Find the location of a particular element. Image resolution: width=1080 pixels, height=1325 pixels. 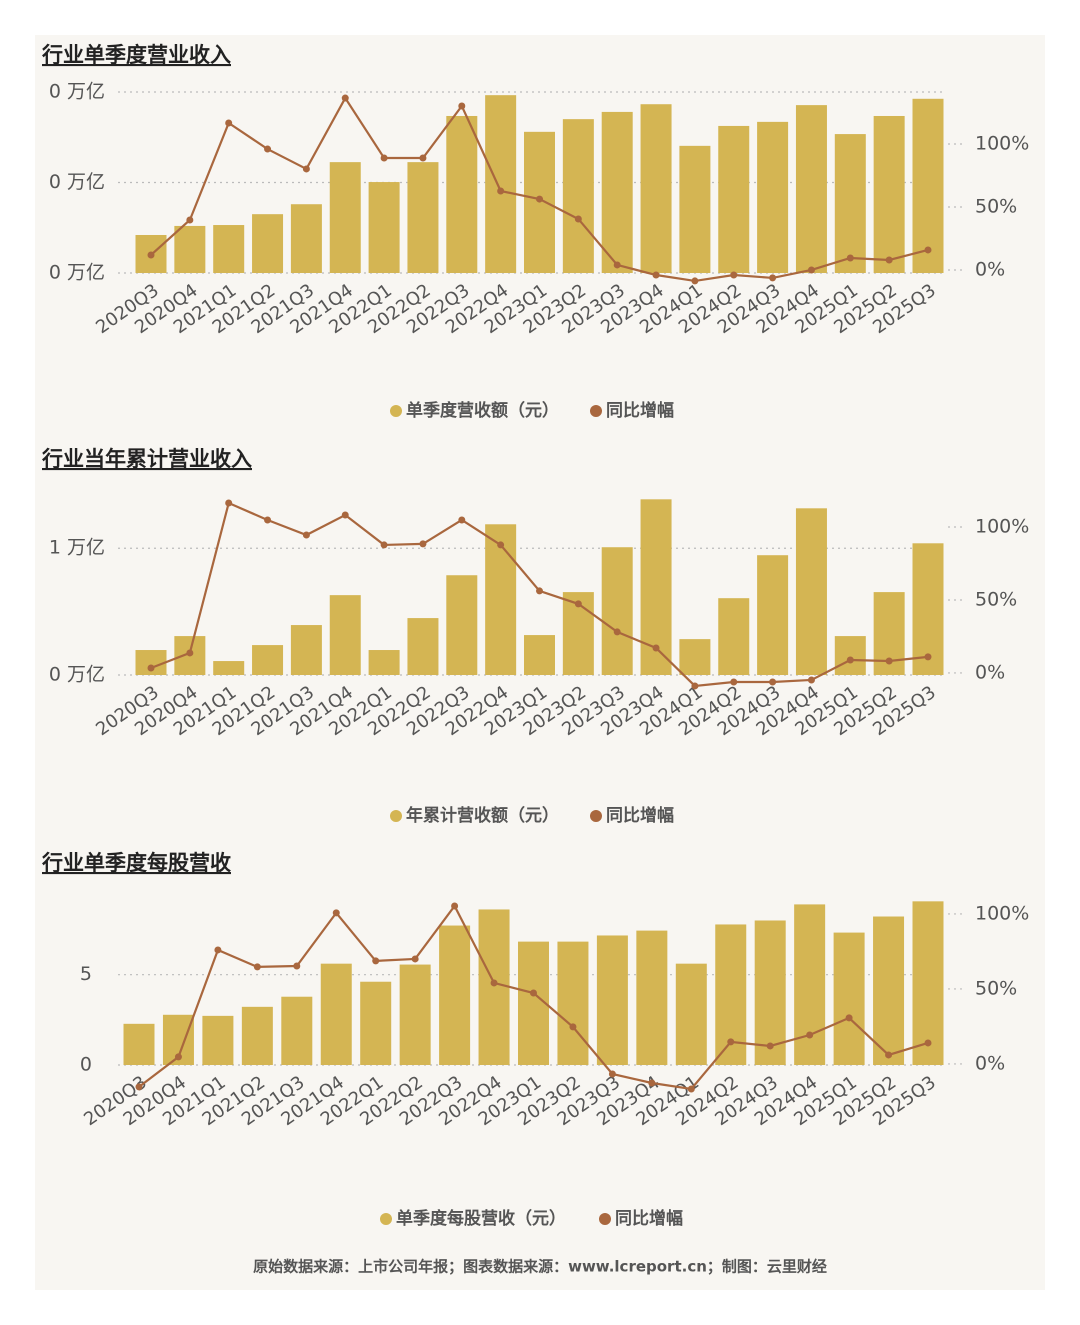

chart-title: 行业当年累计营业收入 is located at coordinates (146, 459).